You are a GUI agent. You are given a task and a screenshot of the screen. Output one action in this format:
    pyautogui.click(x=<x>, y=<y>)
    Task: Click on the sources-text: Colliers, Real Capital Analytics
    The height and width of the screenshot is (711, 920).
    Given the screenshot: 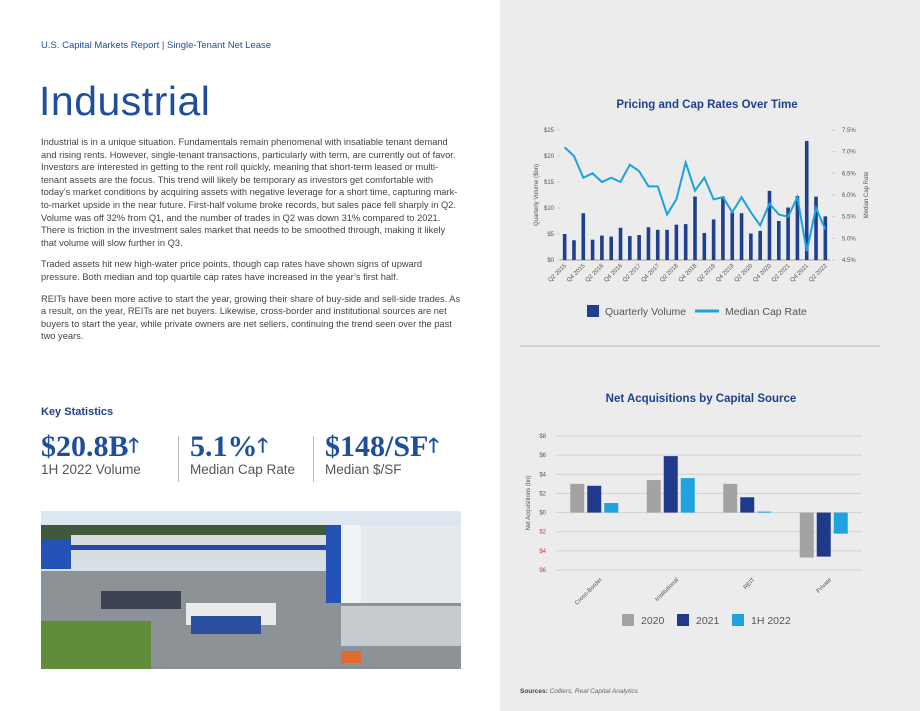 What is the action you would take?
    pyautogui.click(x=593, y=691)
    